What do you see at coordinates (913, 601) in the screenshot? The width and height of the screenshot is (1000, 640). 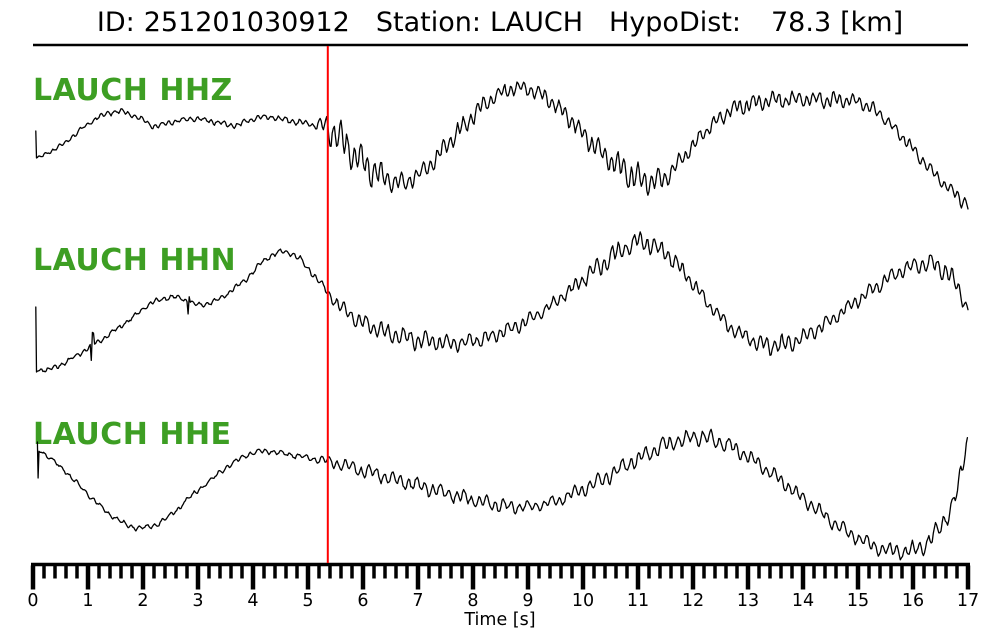 I see `x-tick-label: 16` at bounding box center [913, 601].